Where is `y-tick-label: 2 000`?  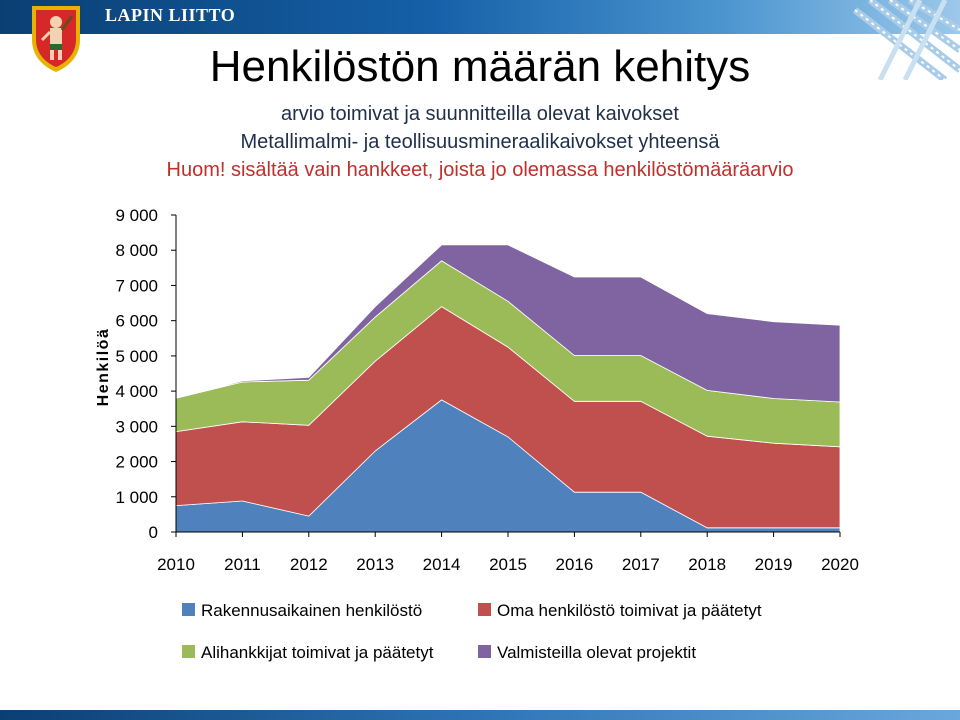 y-tick-label: 2 000 is located at coordinates (136, 462).